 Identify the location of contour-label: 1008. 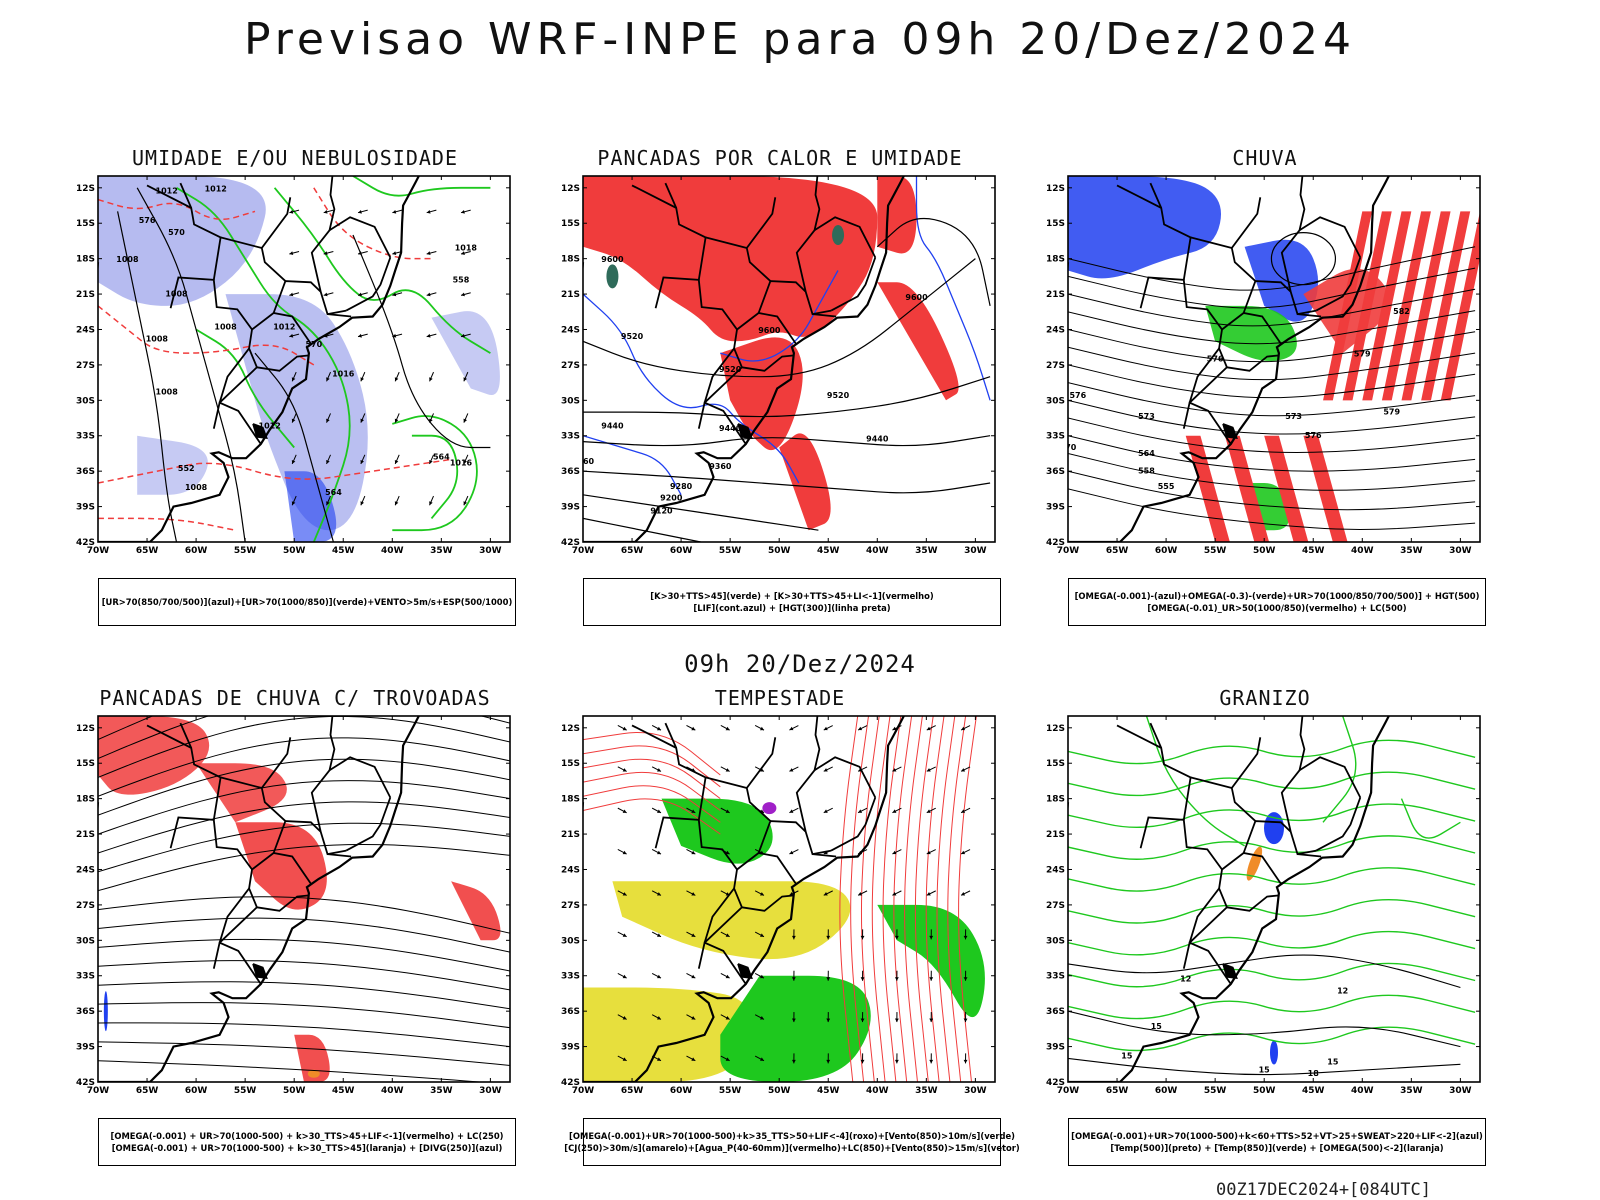
(167, 391).